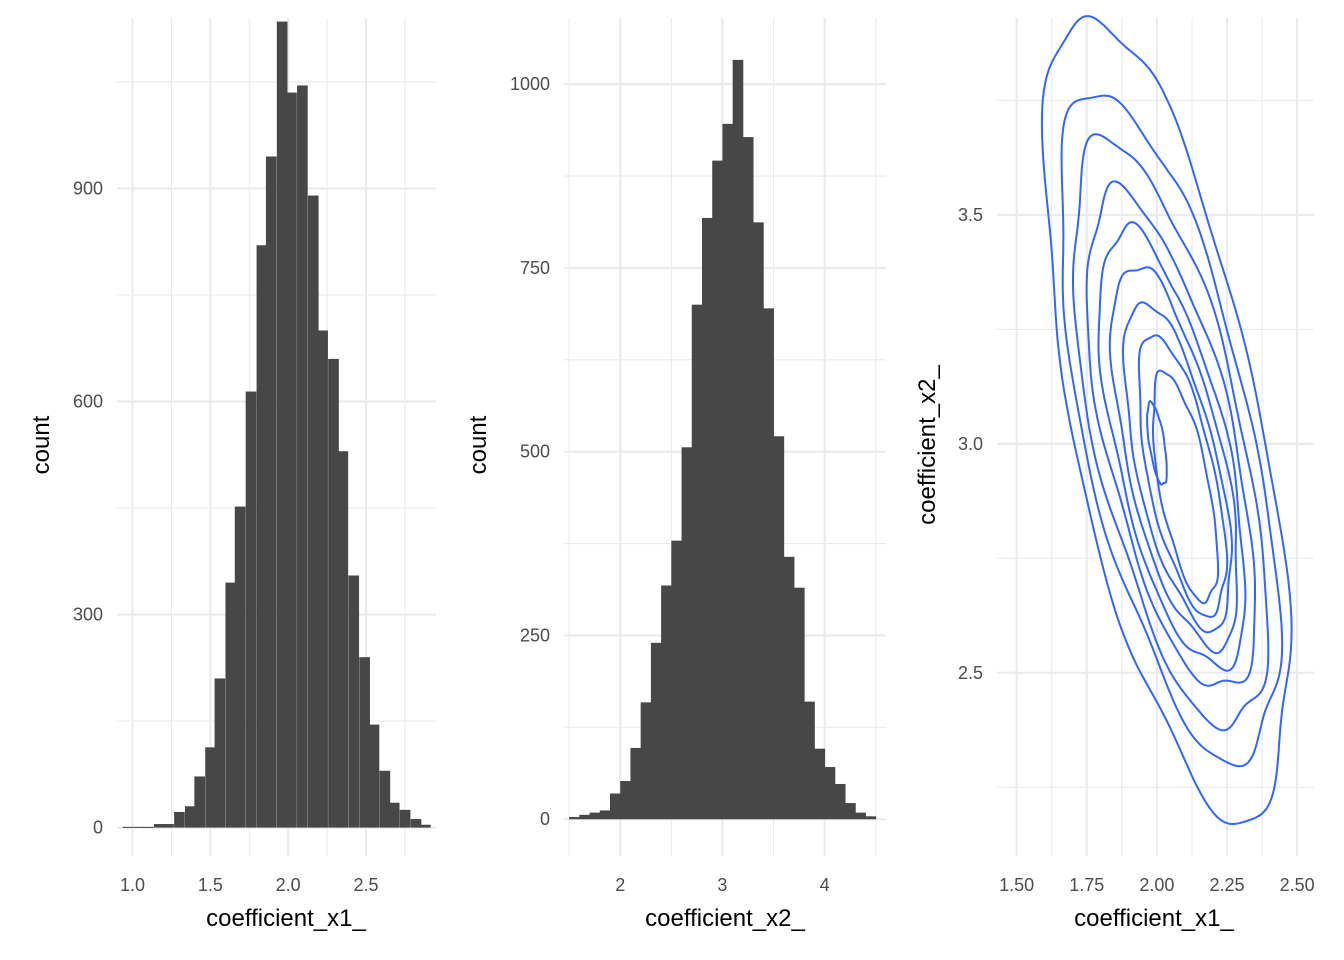 The image size is (1344, 960). I want to click on panel-3-x-tick-labels: 1.50 1.75 2.00 2.25 2.50, so click(1157, 885).